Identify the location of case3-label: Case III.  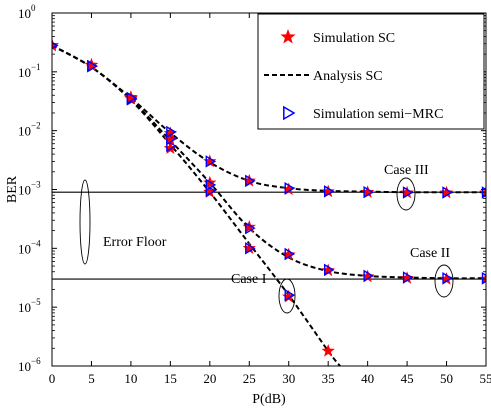
(406, 170).